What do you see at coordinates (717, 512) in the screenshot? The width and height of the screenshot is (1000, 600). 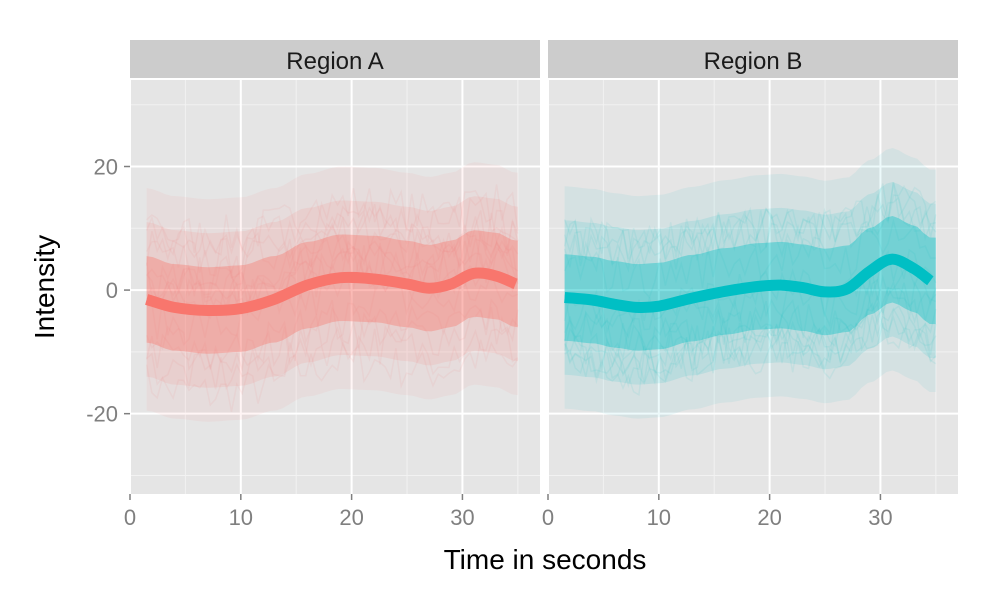 I see `x-axis-b: 0 10 20 30` at bounding box center [717, 512].